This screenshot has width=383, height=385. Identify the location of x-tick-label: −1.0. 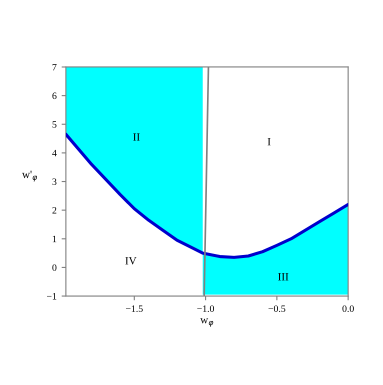
(205, 308).